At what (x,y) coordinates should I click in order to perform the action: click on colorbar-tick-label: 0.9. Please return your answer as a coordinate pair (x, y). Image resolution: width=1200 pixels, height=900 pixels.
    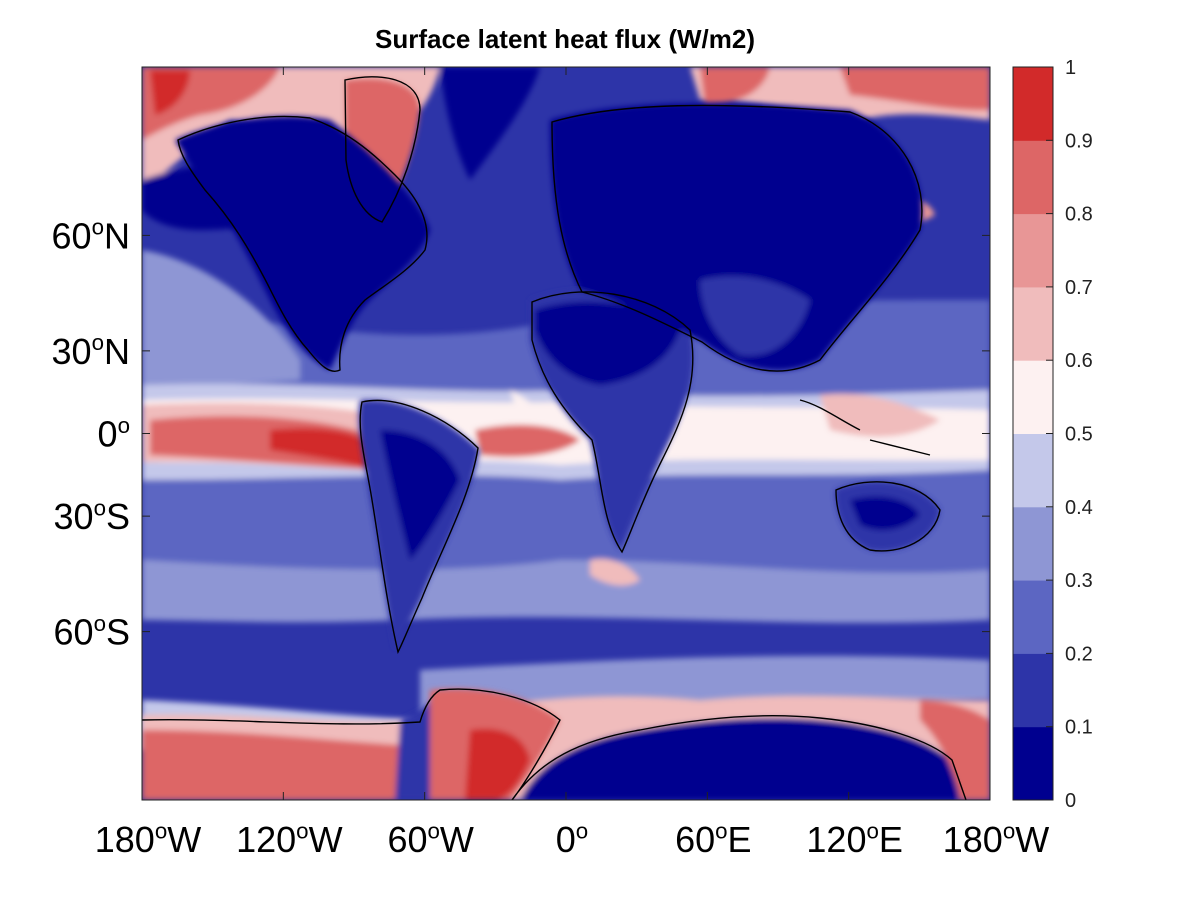
    Looking at the image, I should click on (1079, 141).